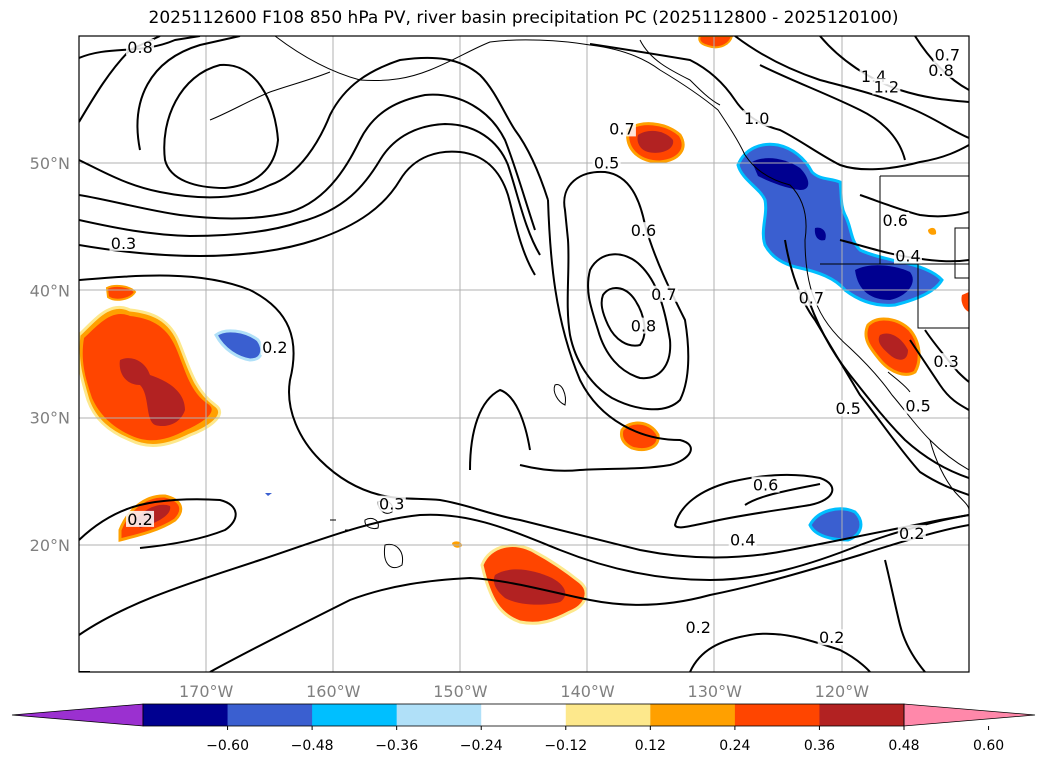 The height and width of the screenshot is (765, 1047). I want to click on lat-tick-label: 40°N, so click(50, 290).